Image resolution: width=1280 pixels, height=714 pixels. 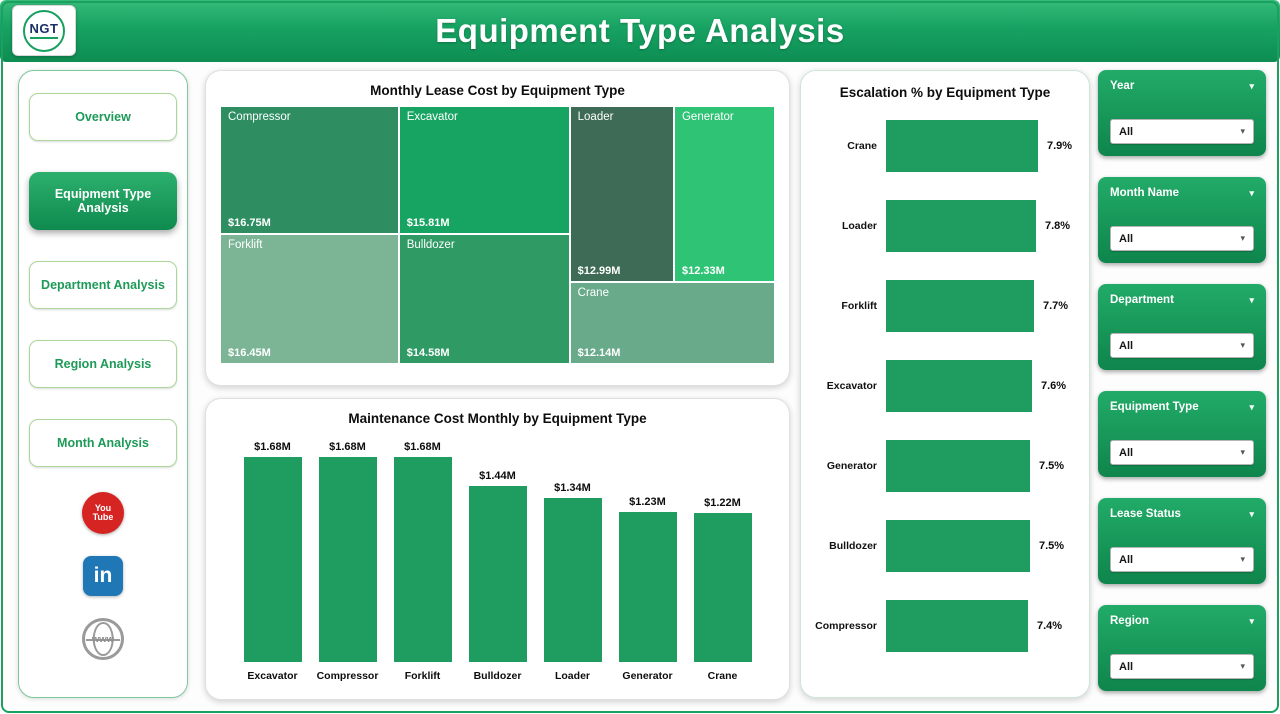 I want to click on bar-value-label: $1.44M, so click(x=497, y=476).